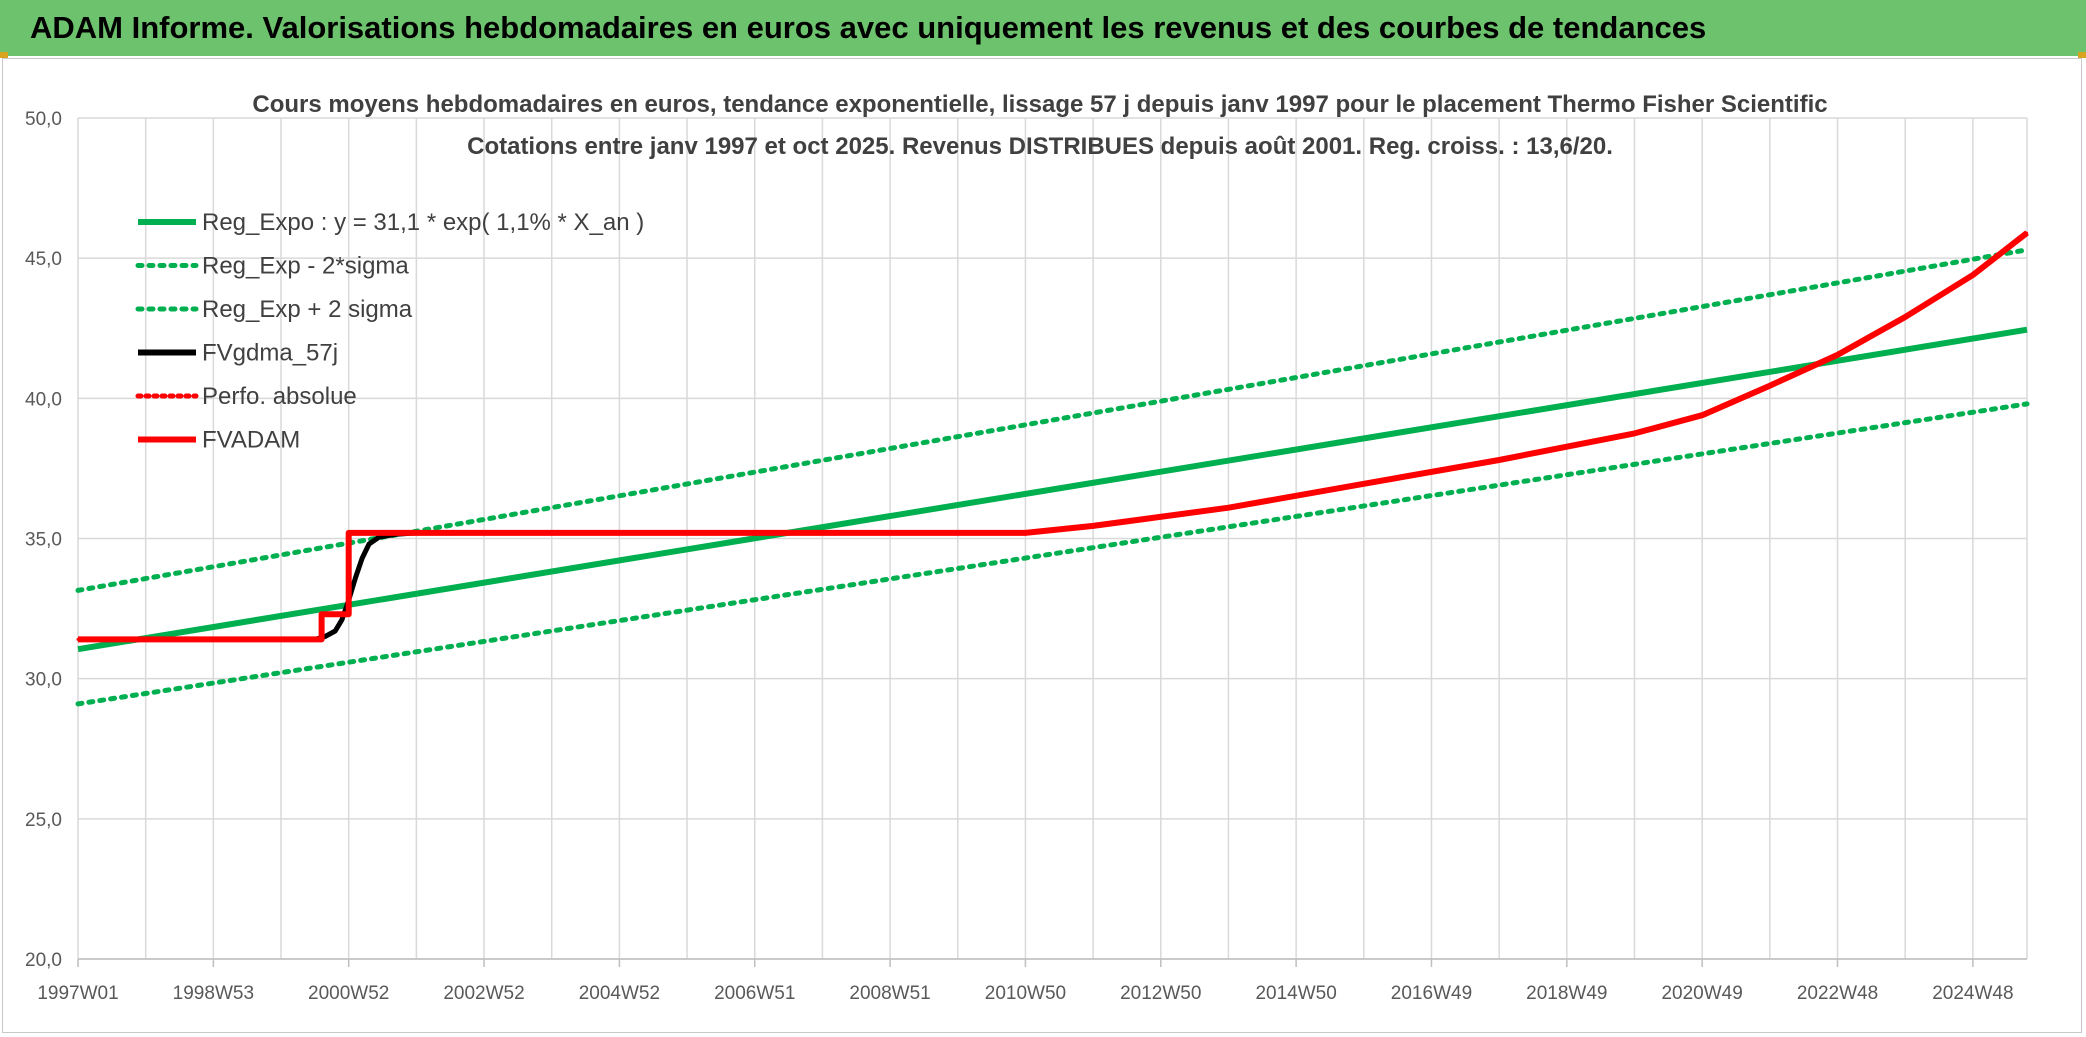  I want to click on y-tick-label: 30,0, so click(43, 680).